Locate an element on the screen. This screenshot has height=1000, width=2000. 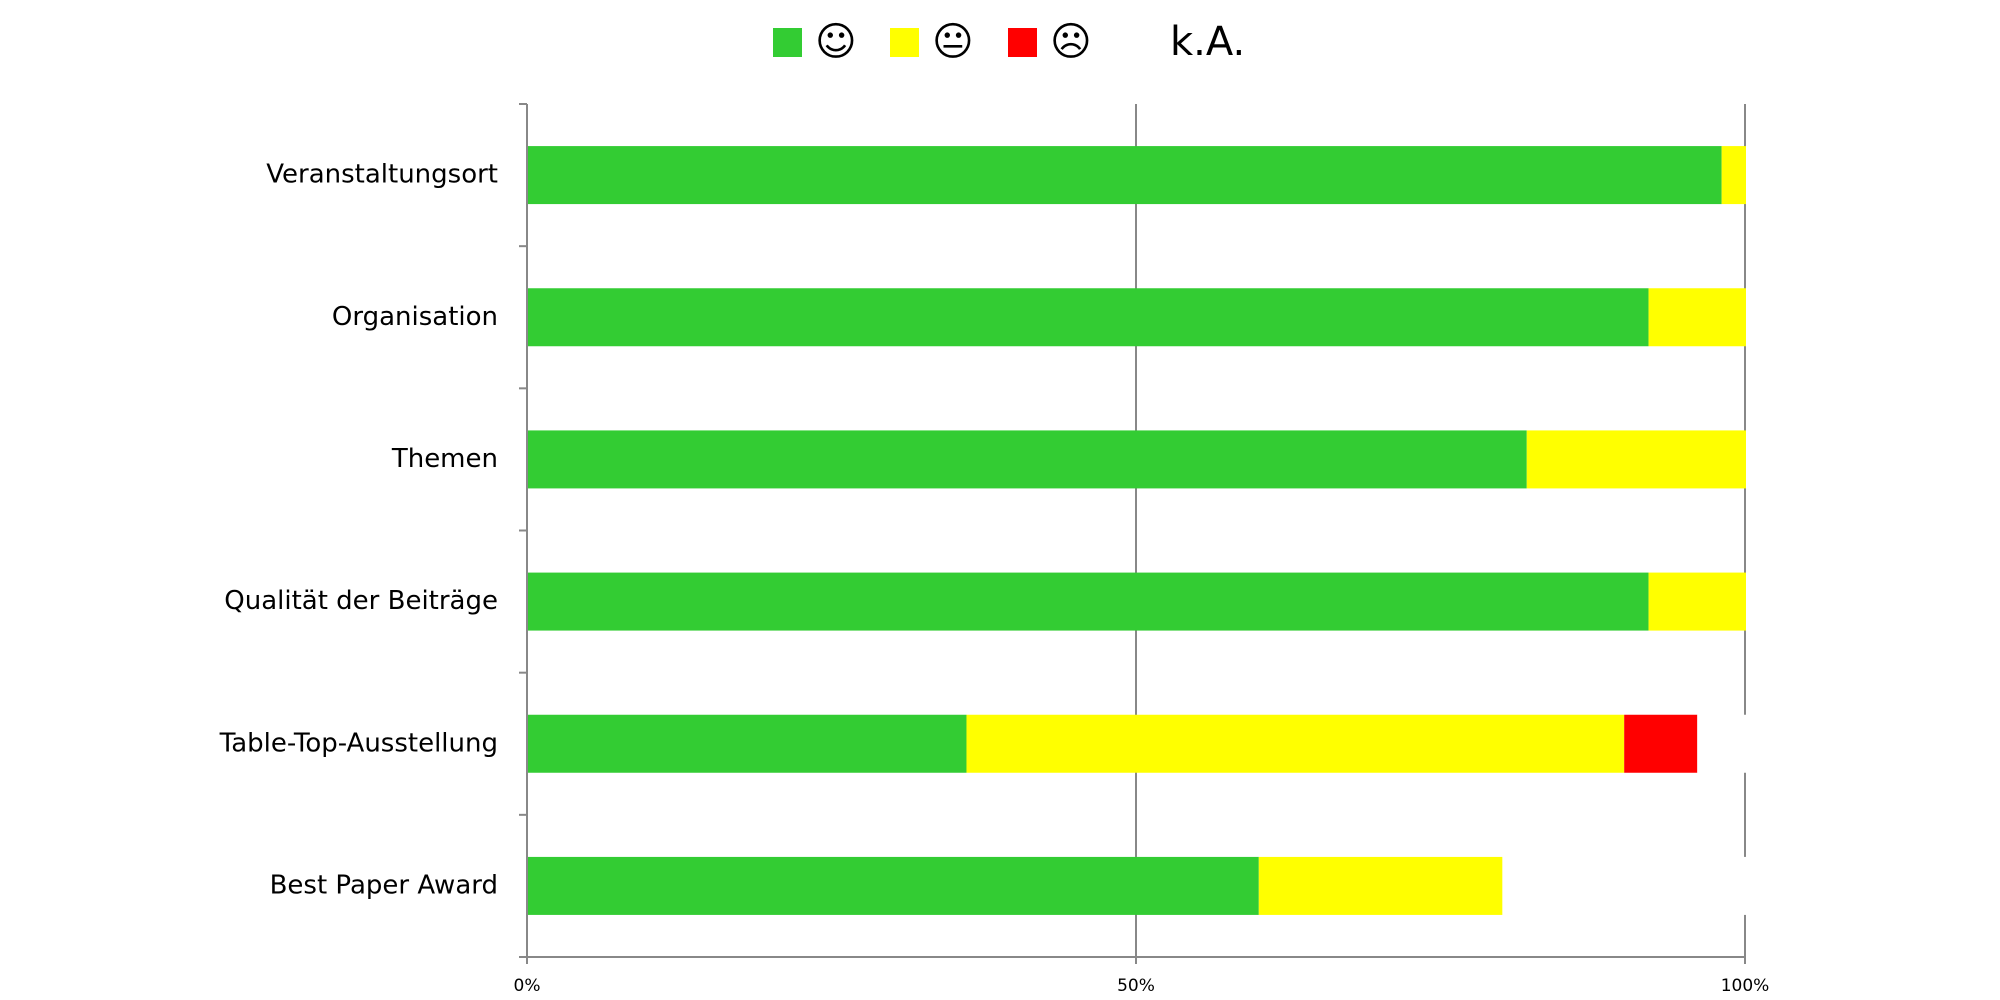
legend-label: k.A. is located at coordinates (1207, 42).